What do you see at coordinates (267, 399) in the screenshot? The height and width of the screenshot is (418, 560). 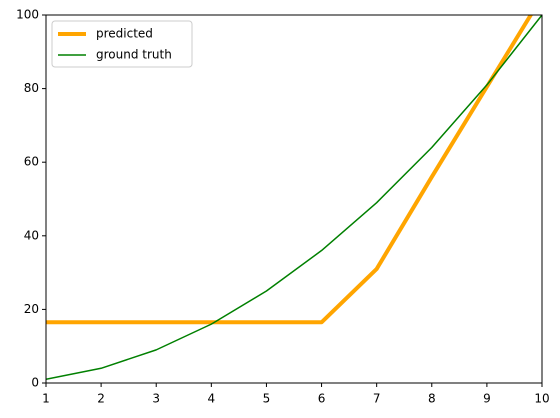 I see `x-tick-label: 5` at bounding box center [267, 399].